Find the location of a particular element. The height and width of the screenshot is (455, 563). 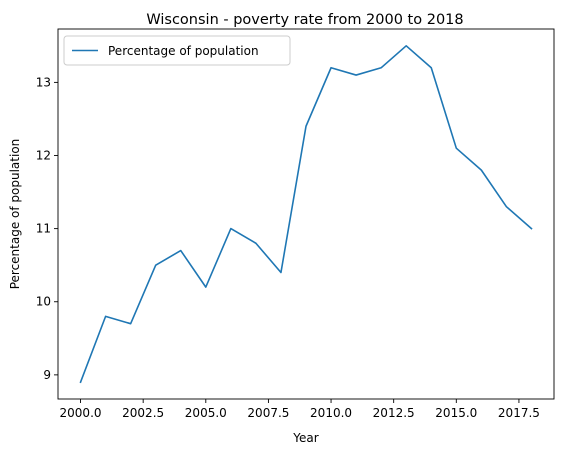

y-tick-label: 11 is located at coordinates (43, 229).